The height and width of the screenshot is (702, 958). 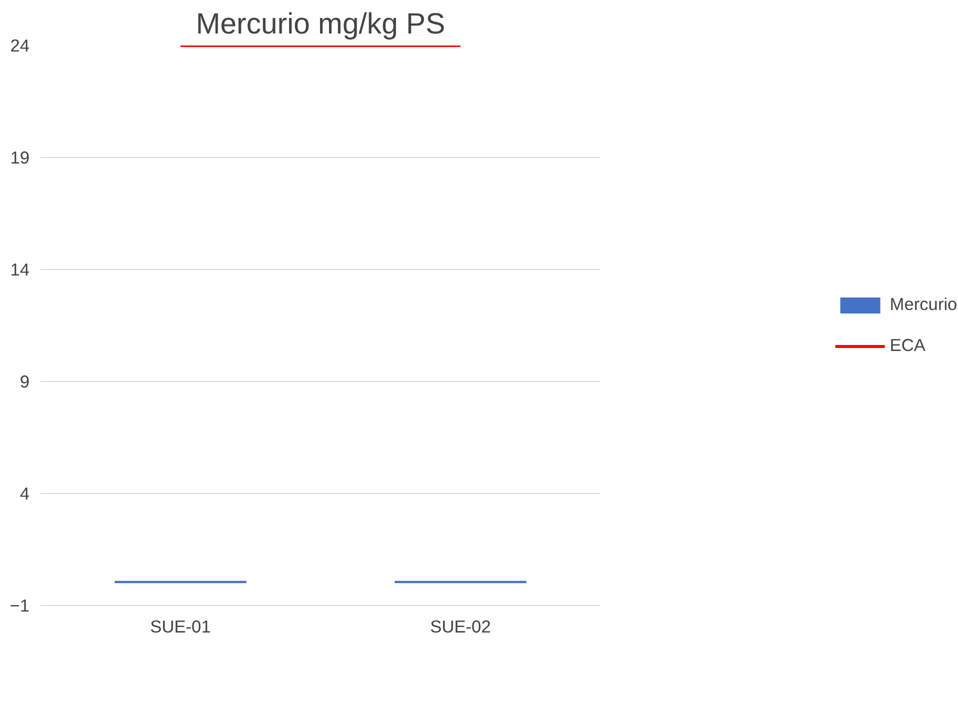 I want to click on legend-label: Mercurio, so click(x=924, y=304).